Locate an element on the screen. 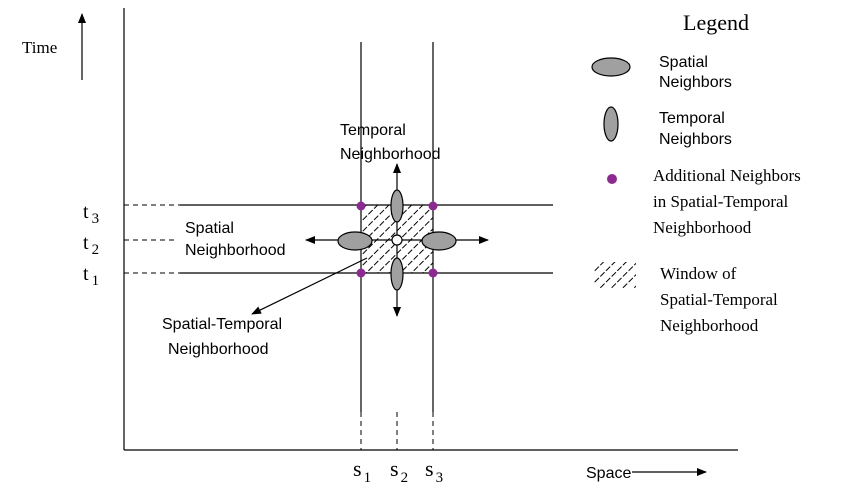 This screenshot has width=862, height=487. legend-temporal-neighbor-symbol is located at coordinates (611, 124).